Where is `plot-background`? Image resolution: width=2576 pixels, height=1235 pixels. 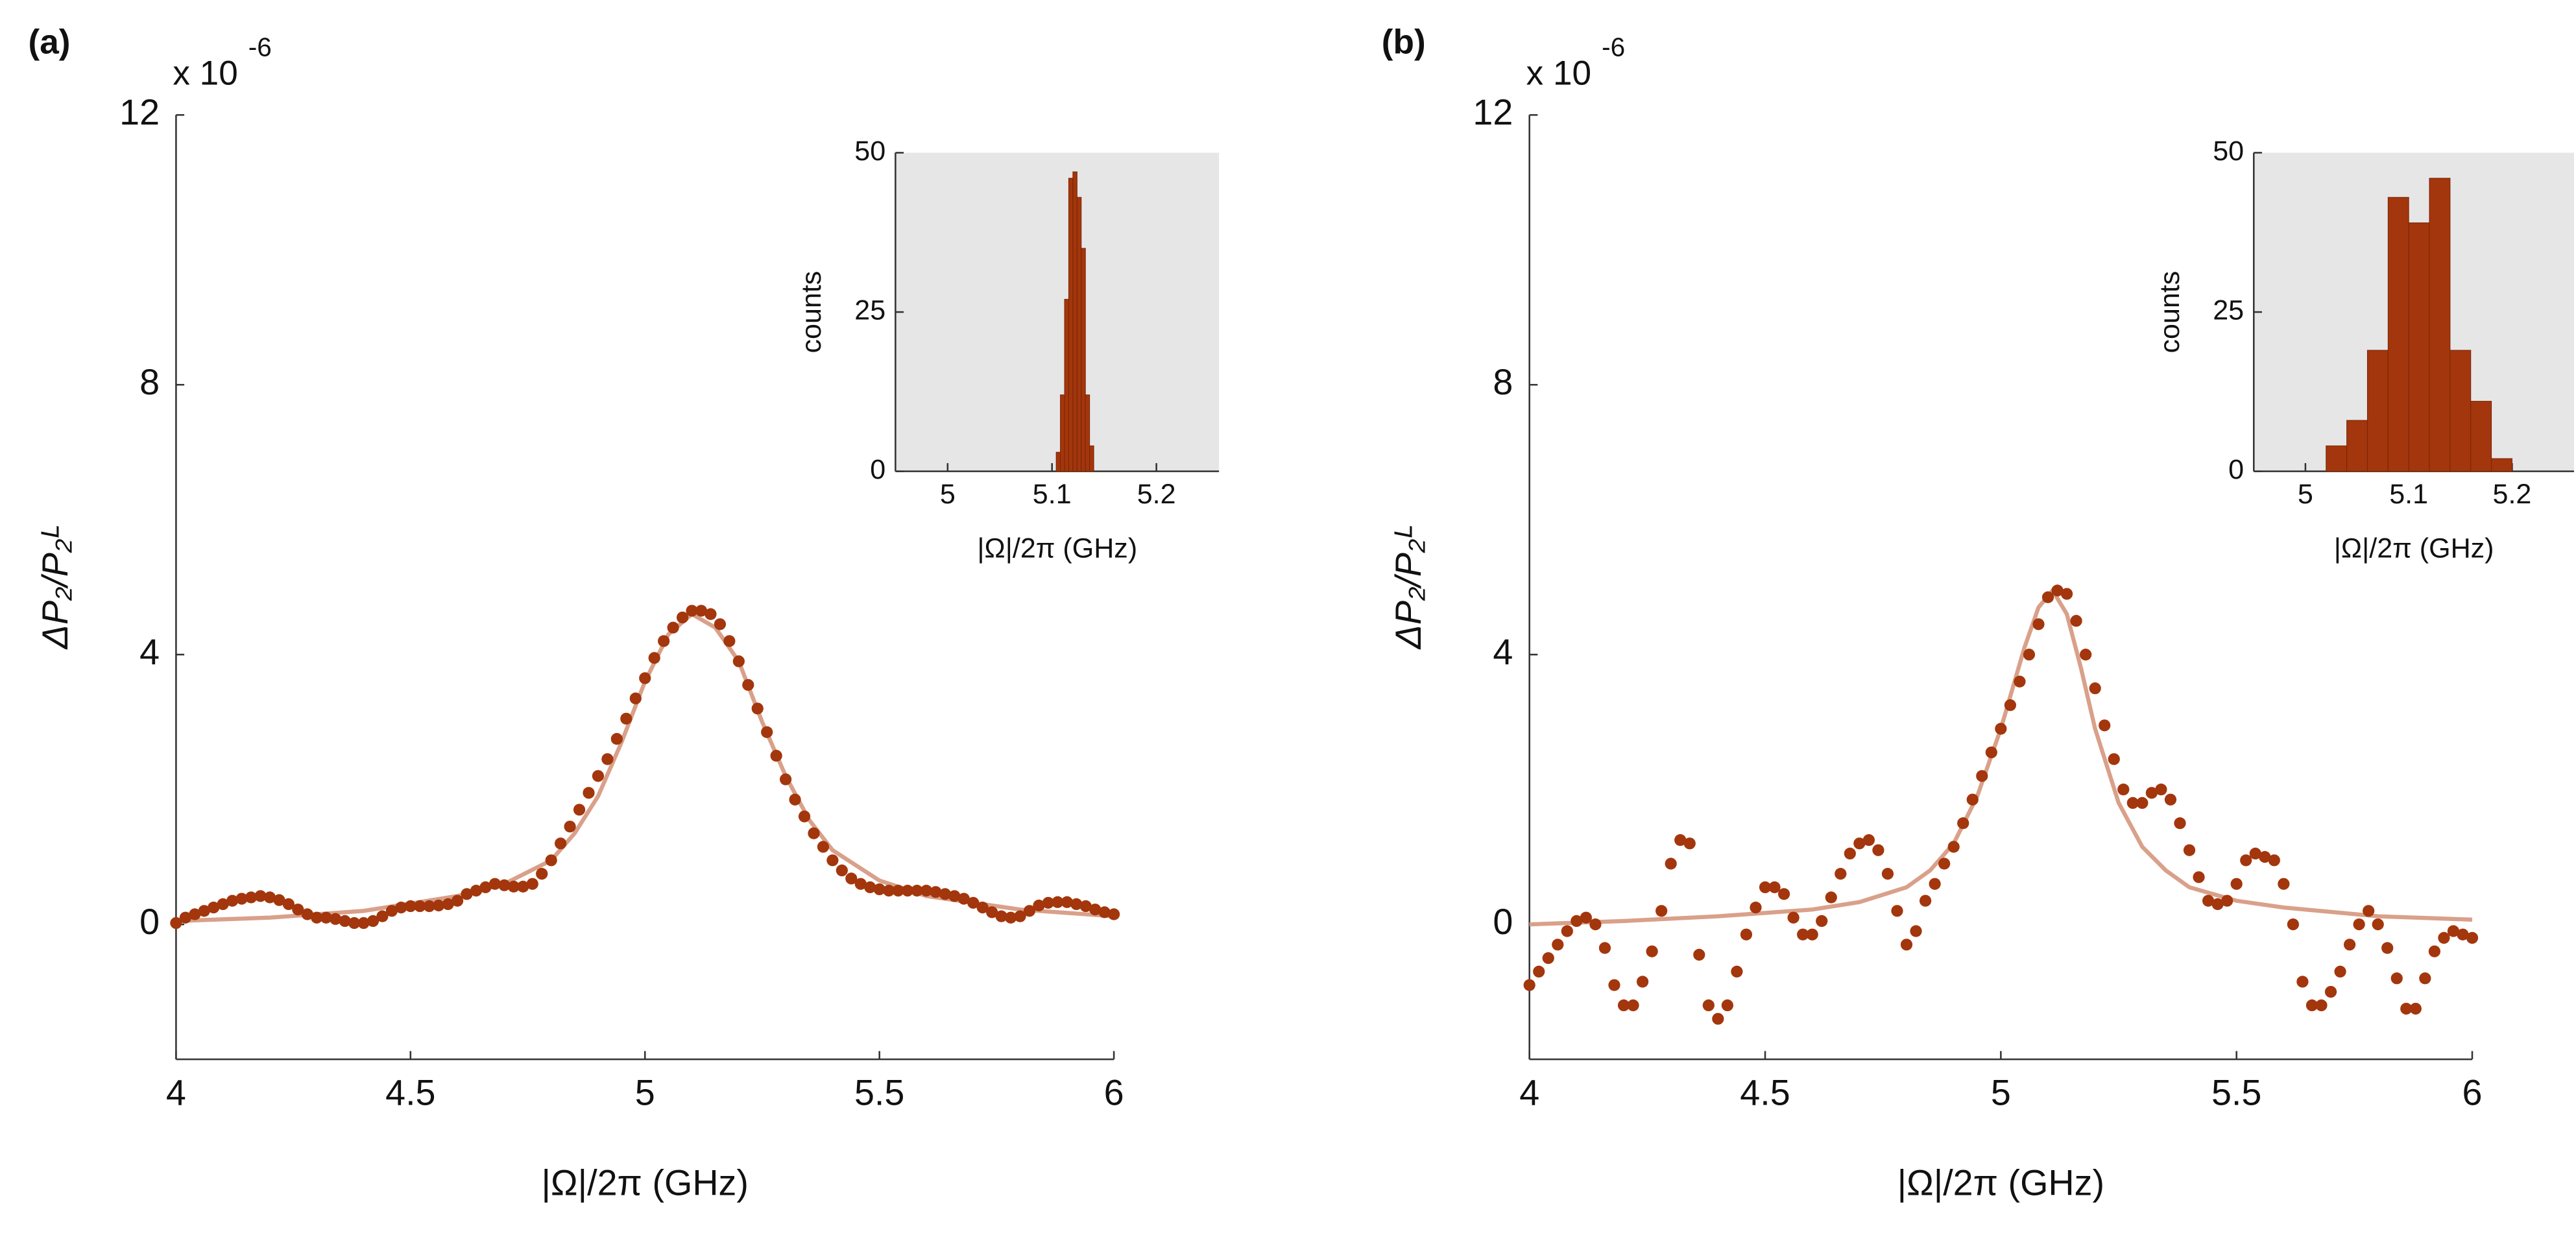
plot-background is located at coordinates (1057, 312).